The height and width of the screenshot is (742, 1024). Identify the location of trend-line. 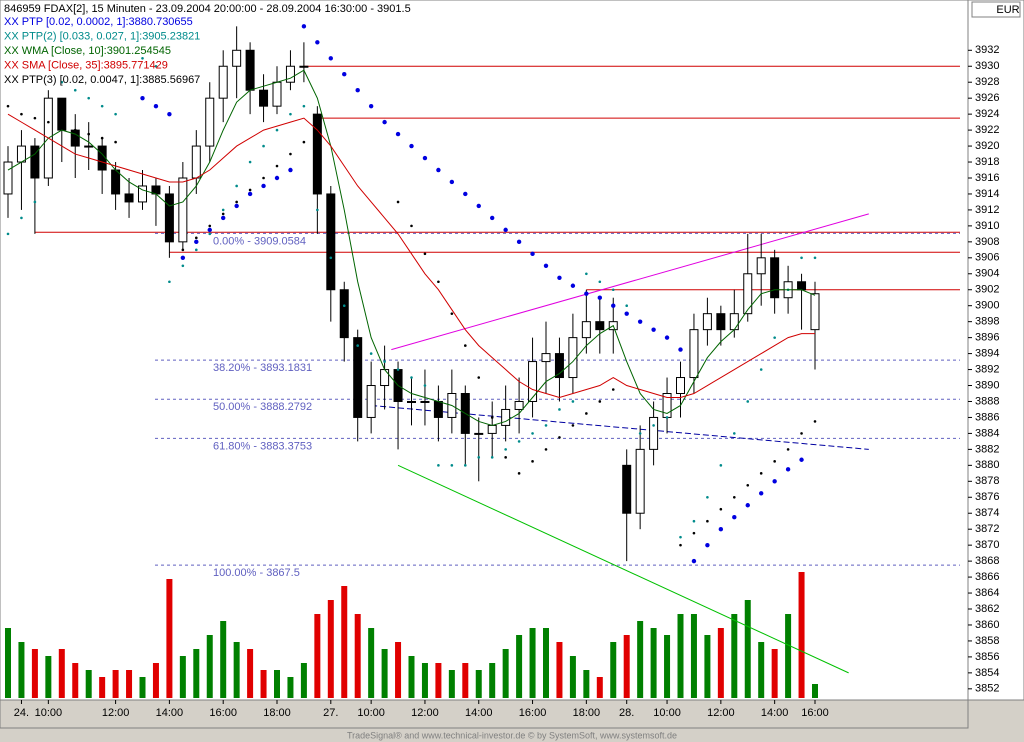
(623, 569).